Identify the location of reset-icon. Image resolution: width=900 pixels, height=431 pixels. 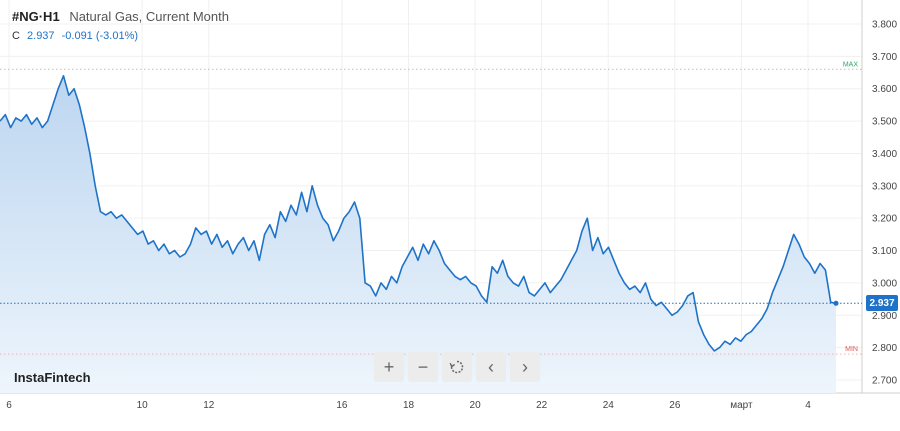
(456, 367).